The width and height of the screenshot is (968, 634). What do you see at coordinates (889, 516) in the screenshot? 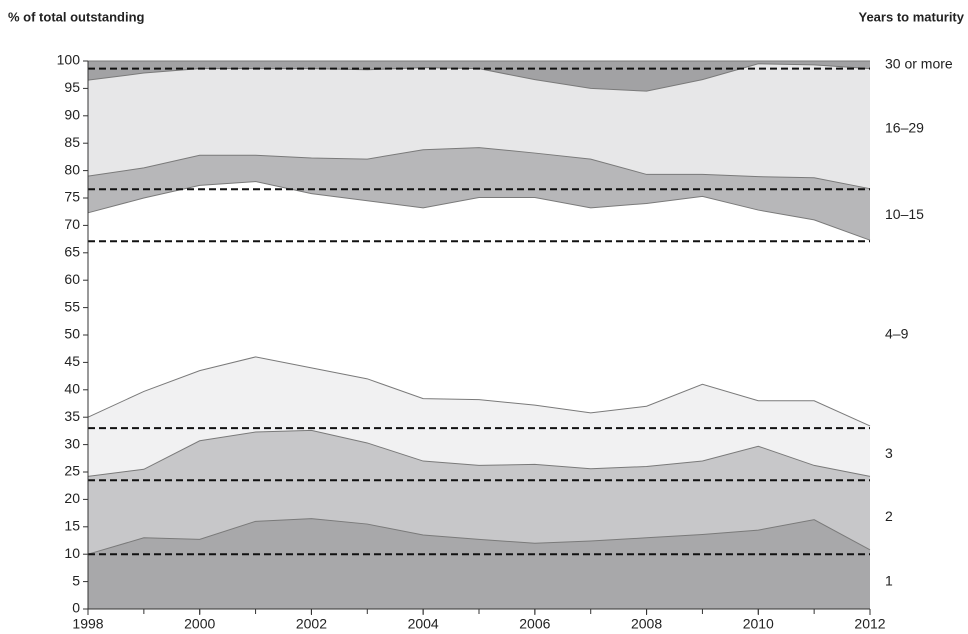
I see `series-label: 2` at bounding box center [889, 516].